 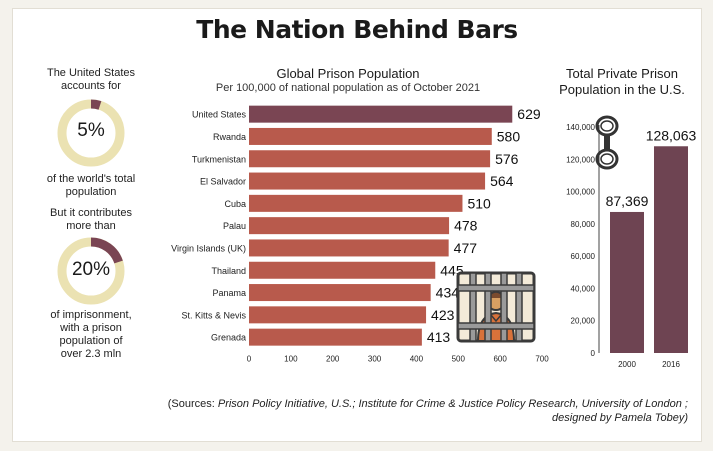 What do you see at coordinates (249, 358) in the screenshot?
I see `x-tick-label: 0` at bounding box center [249, 358].